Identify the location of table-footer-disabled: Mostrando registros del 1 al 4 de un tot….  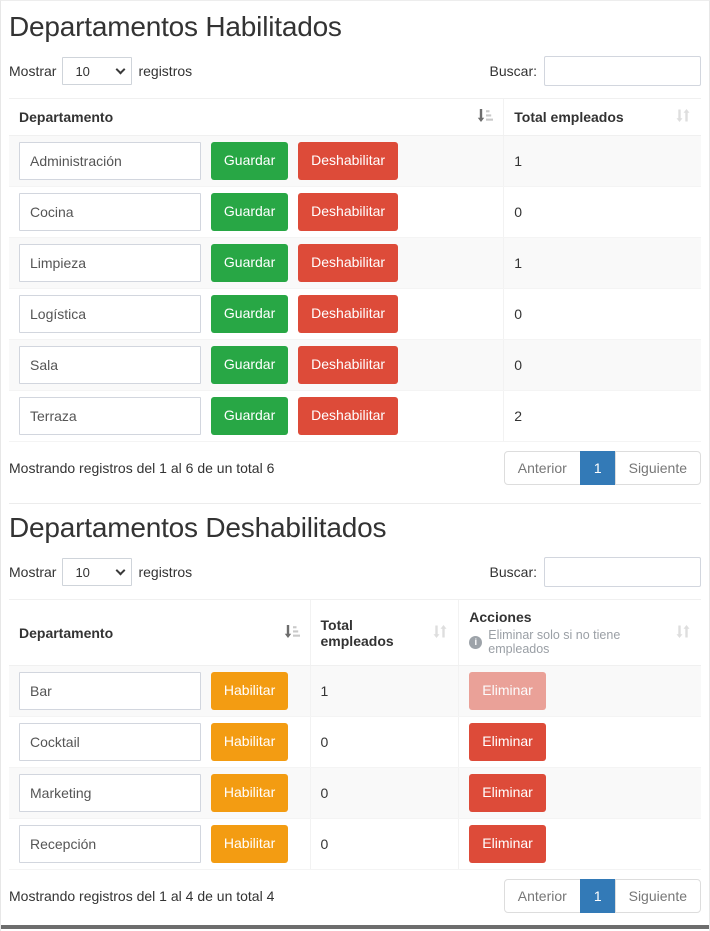
(355, 896).